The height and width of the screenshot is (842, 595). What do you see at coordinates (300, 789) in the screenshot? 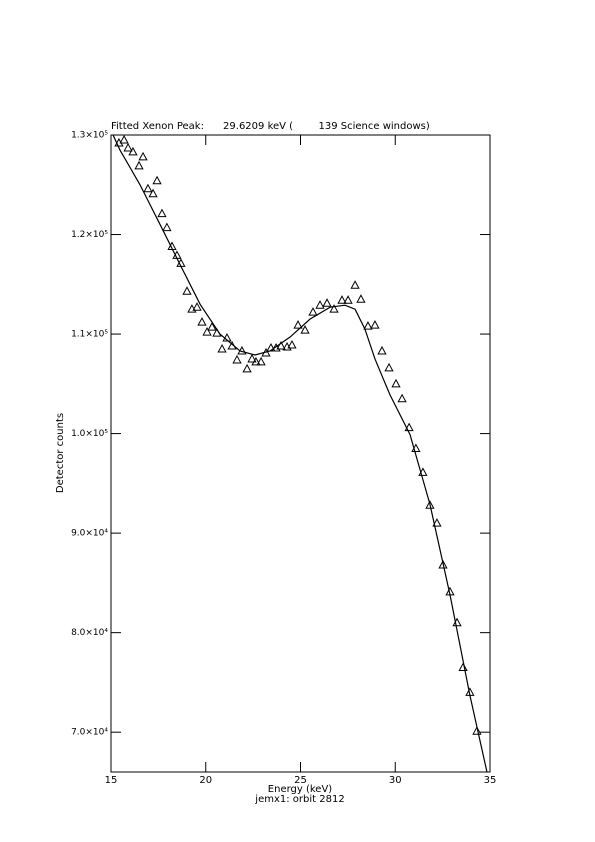
I see `x-axis-label: Energy (keV)` at bounding box center [300, 789].